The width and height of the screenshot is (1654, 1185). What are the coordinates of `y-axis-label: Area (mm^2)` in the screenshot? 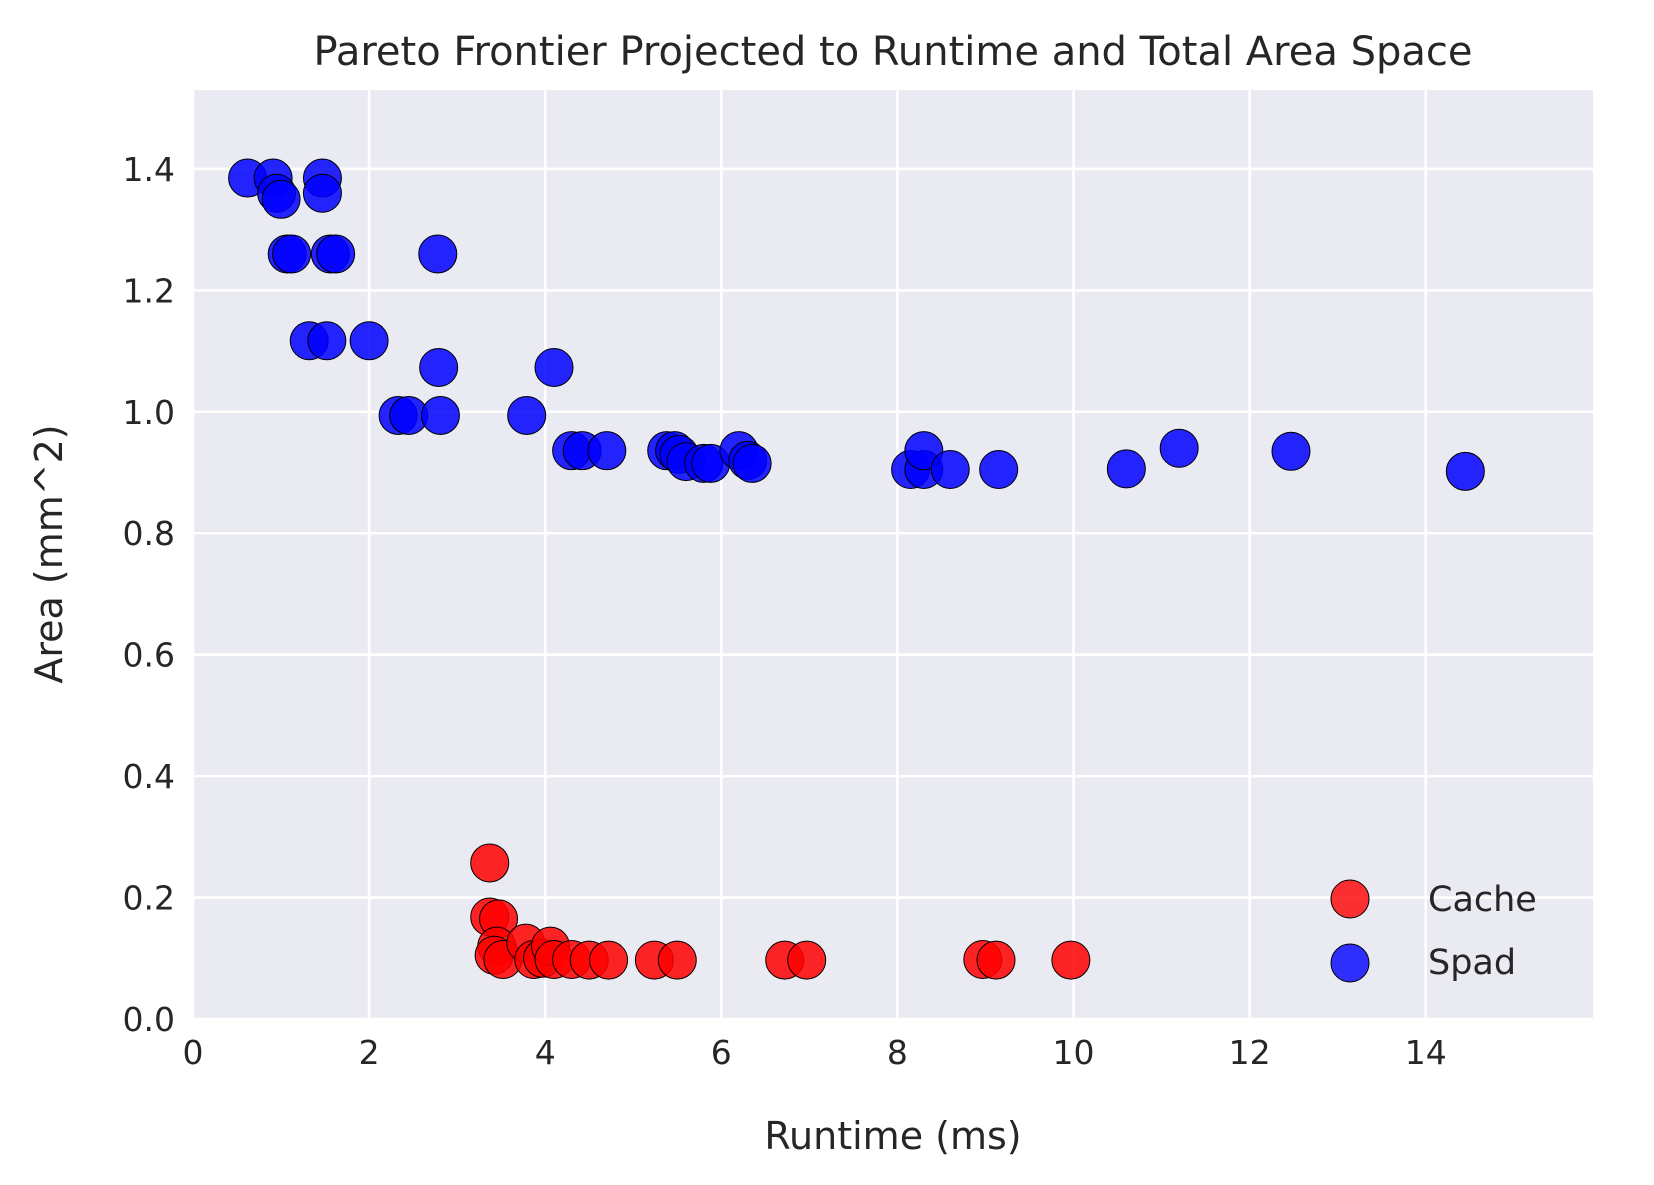 It's located at (49, 553).